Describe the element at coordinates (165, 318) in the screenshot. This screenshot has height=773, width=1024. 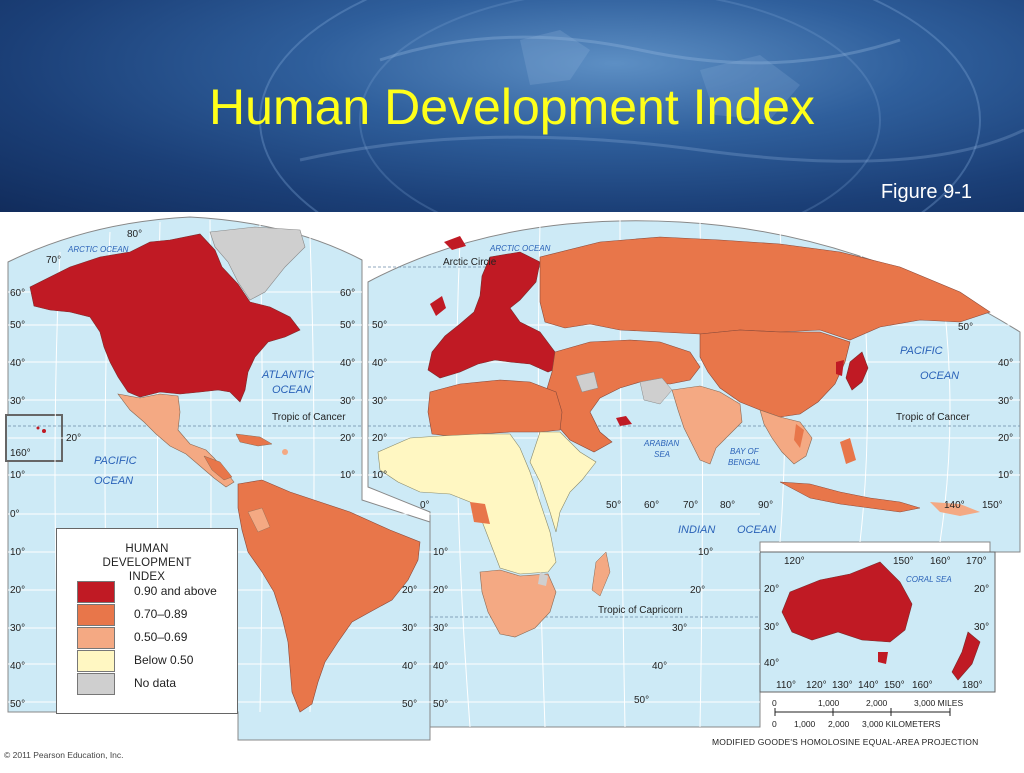
I see `country-north-america-high` at that location.